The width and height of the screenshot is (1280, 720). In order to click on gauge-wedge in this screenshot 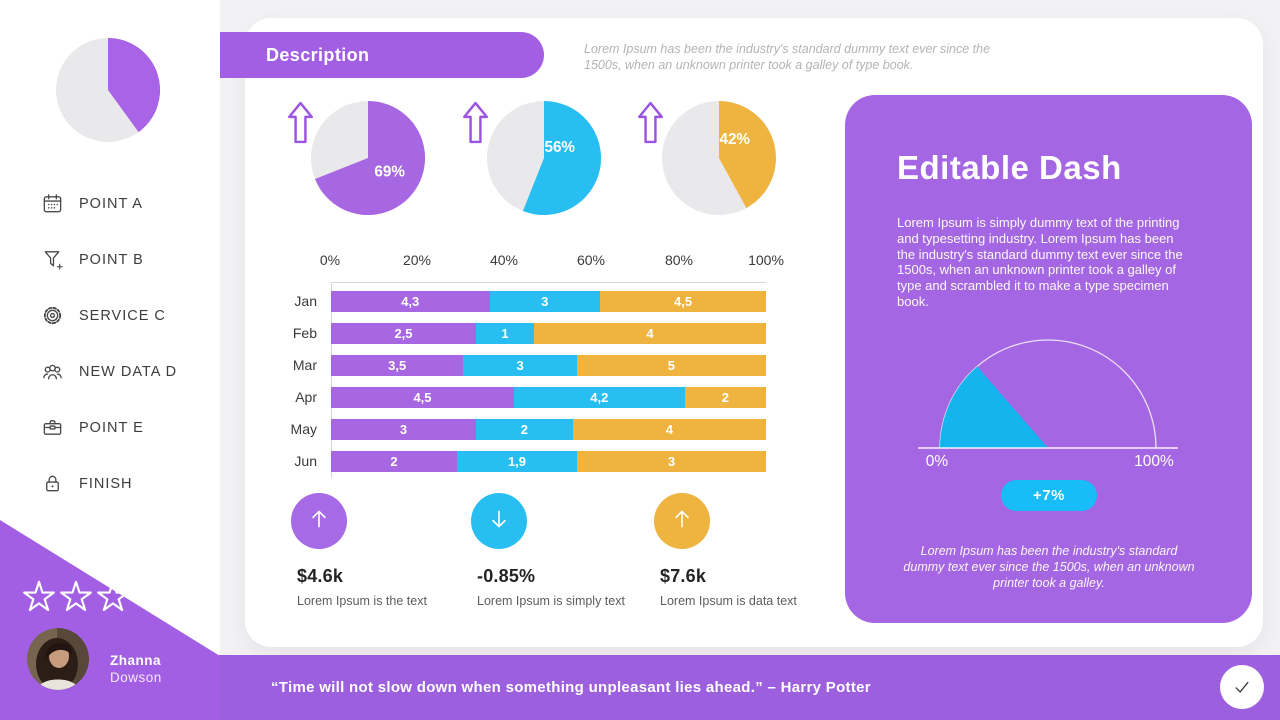, I will do `click(994, 407)`.